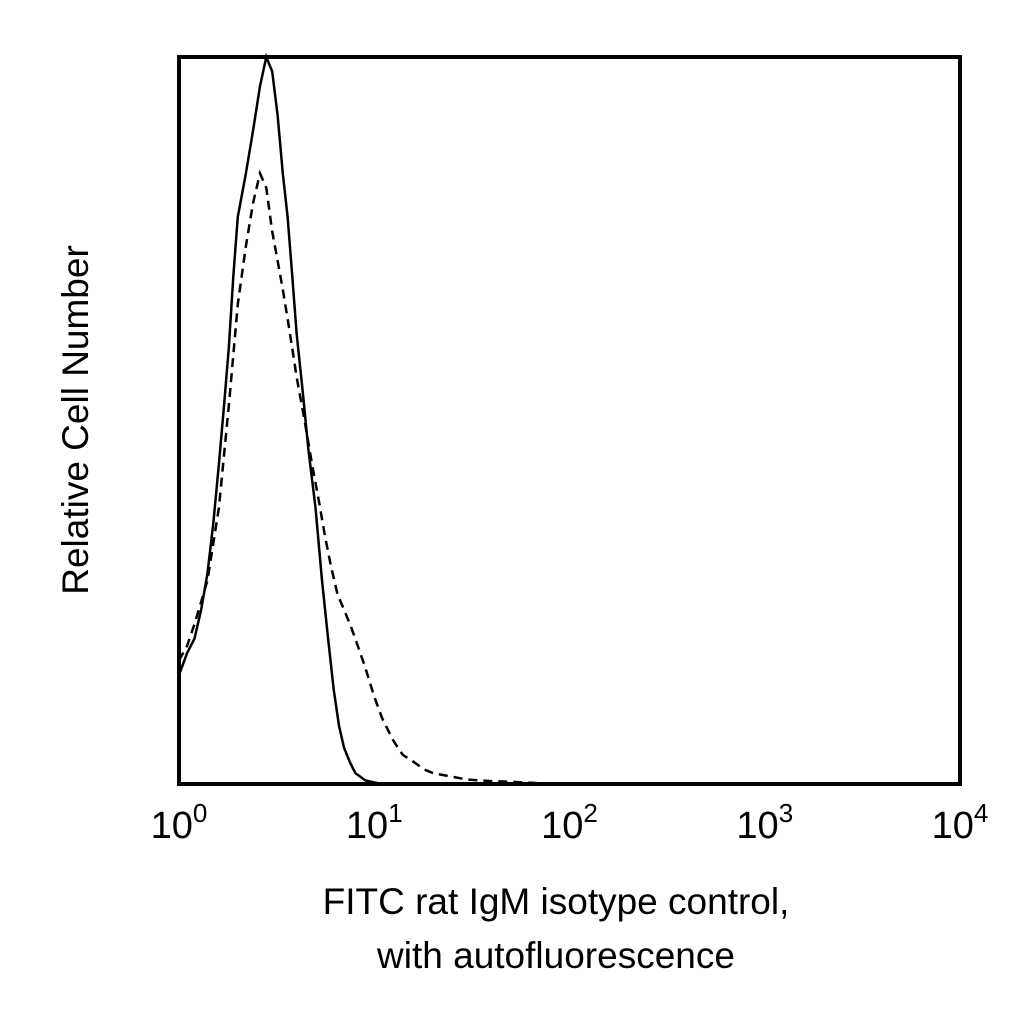 This screenshot has height=1024, width=1024. What do you see at coordinates (960, 822) in the screenshot?
I see `x-tick-label-4: 10⁴` at bounding box center [960, 822].